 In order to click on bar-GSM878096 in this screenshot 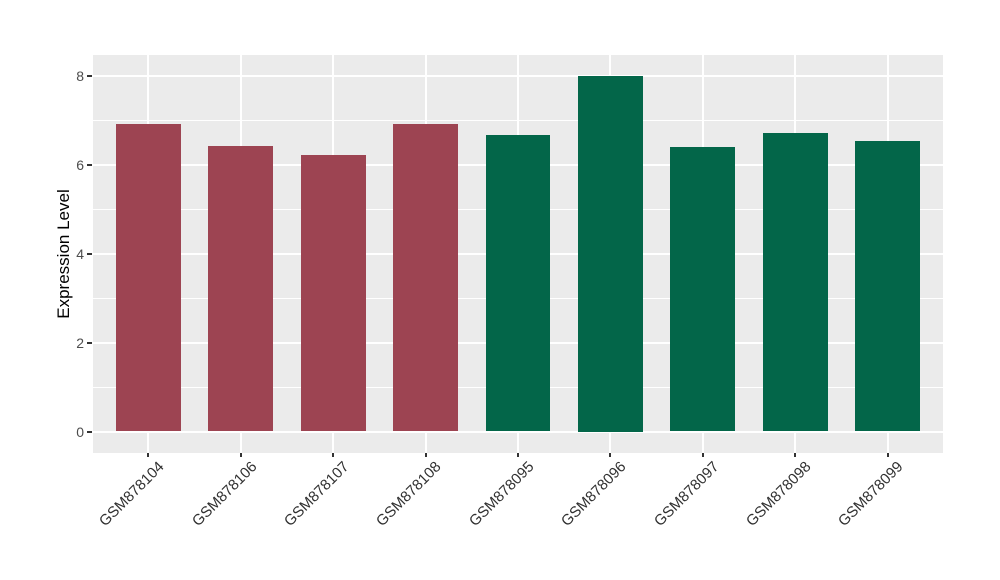, I will do `click(610, 253)`.